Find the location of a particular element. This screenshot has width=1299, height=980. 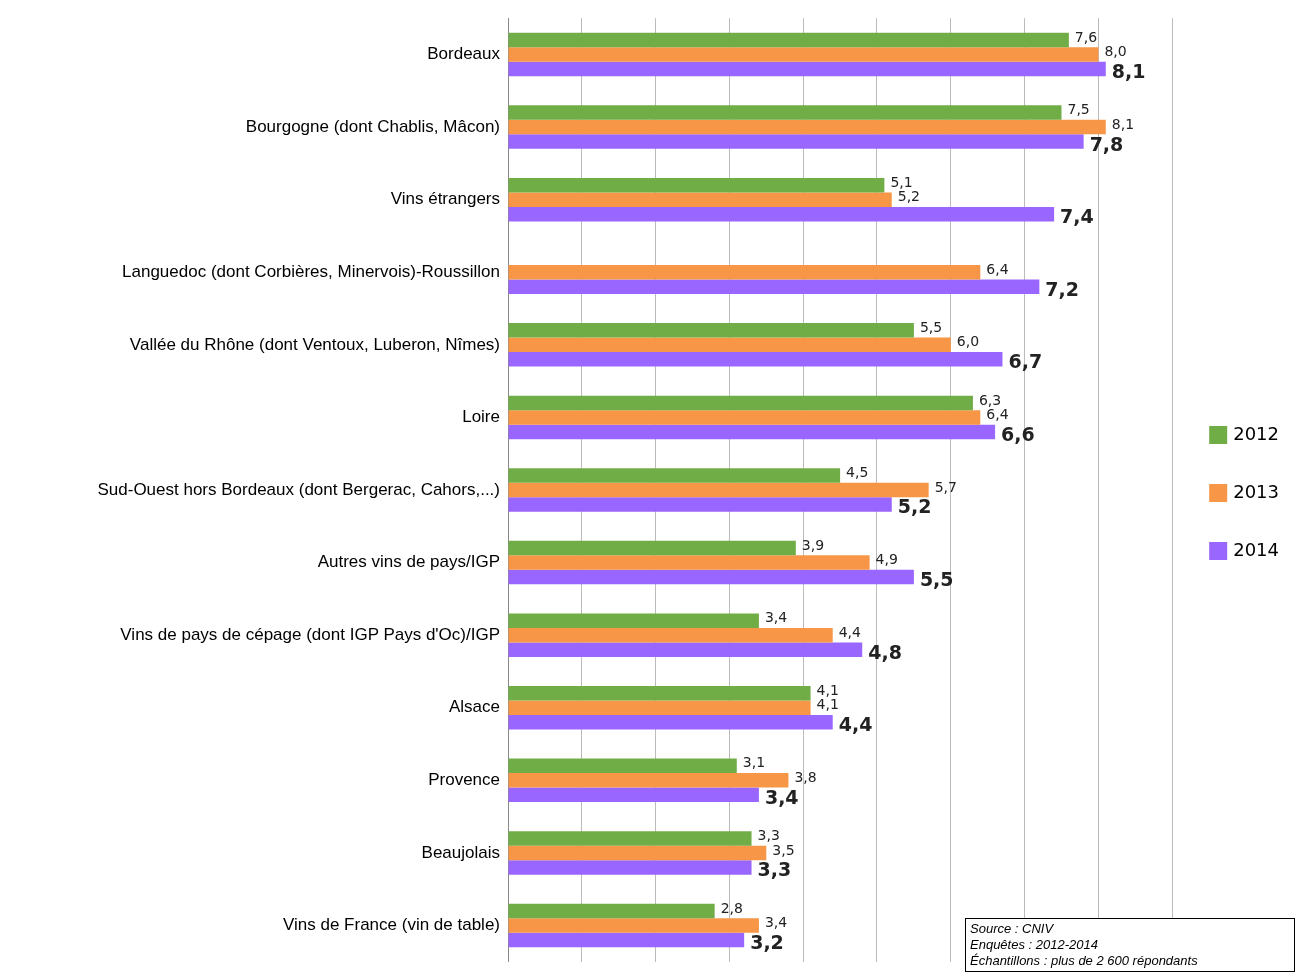

data-label: 5,1 is located at coordinates (901, 181).